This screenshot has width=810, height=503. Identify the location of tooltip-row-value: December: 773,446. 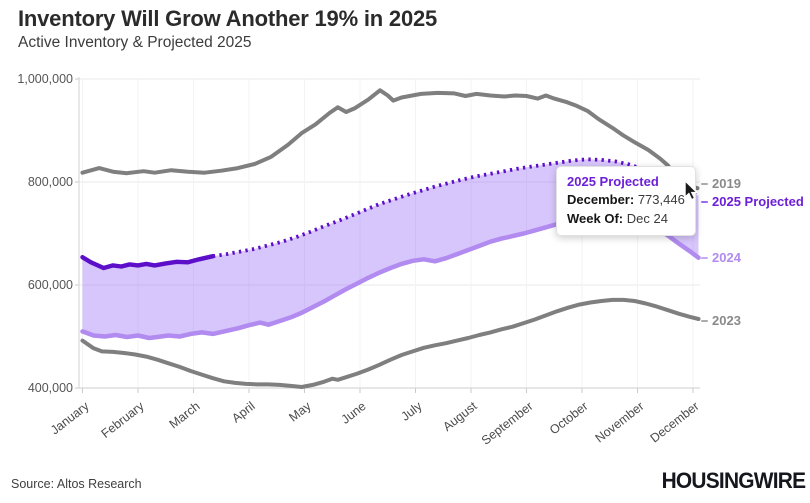
(626, 200).